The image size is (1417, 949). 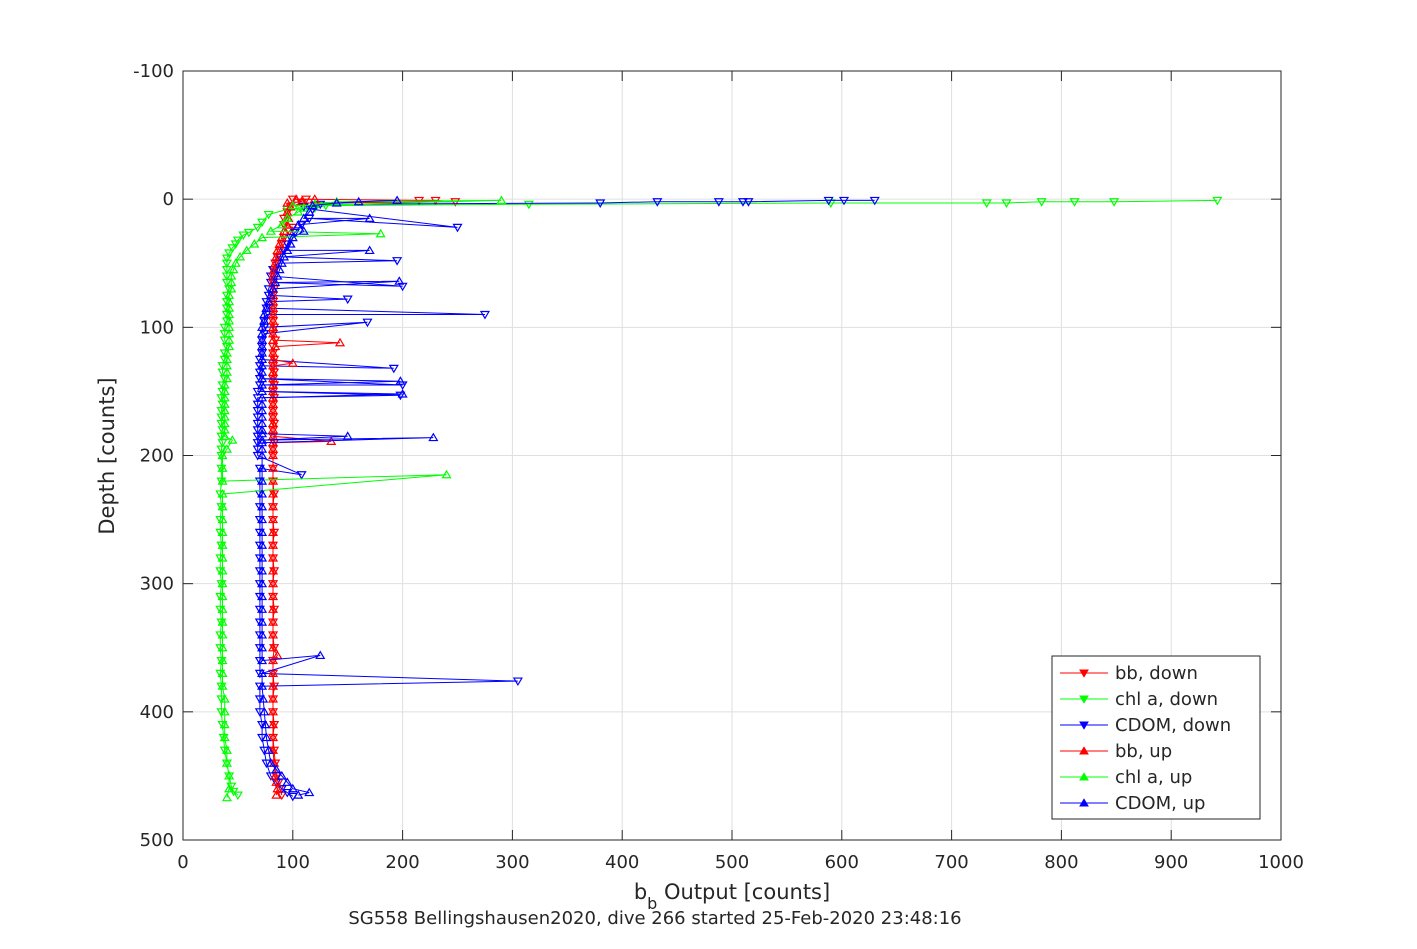 I want to click on x-tick-label: 600, so click(x=842, y=862).